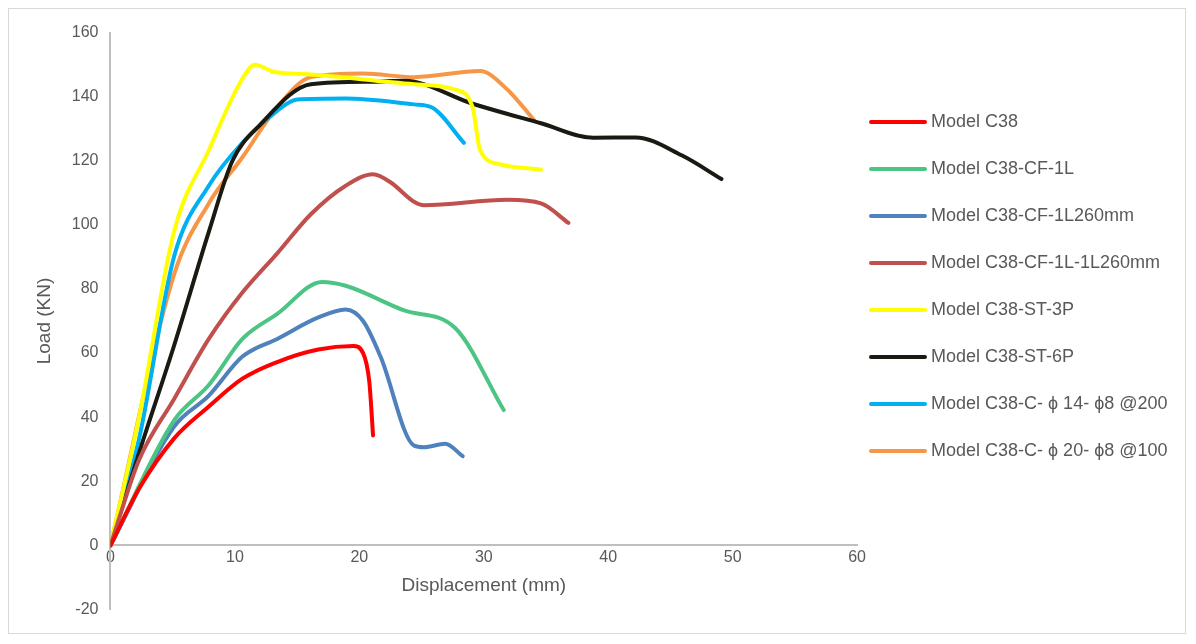  What do you see at coordinates (43, 321) in the screenshot?
I see `y-axis-title: Load (KN)` at bounding box center [43, 321].